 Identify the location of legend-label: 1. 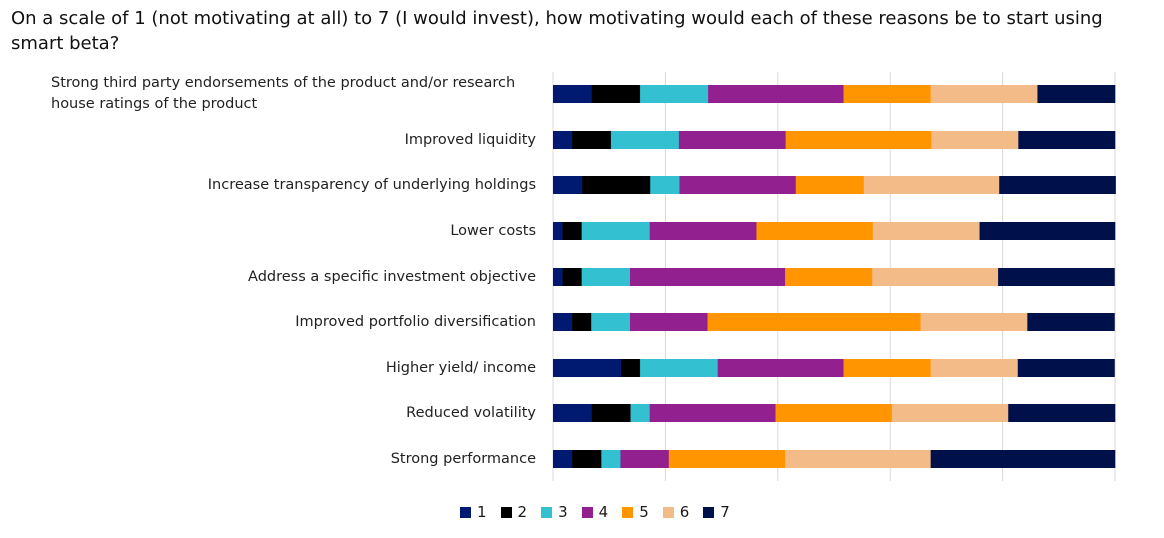
(482, 512).